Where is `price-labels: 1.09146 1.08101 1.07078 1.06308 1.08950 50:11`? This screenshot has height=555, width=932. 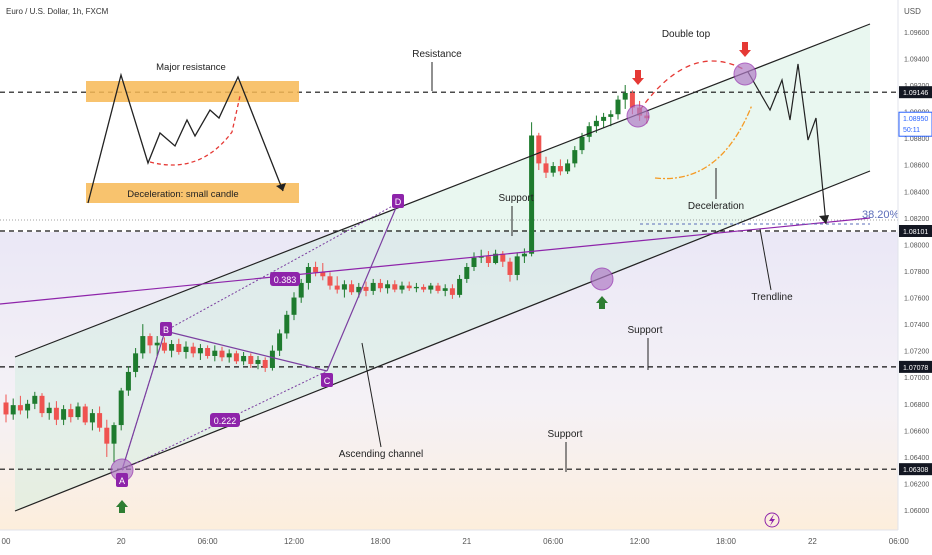
price-labels: 1.09146 1.08101 1.07078 1.06308 1.08950 50:11 is located at coordinates (915, 281).